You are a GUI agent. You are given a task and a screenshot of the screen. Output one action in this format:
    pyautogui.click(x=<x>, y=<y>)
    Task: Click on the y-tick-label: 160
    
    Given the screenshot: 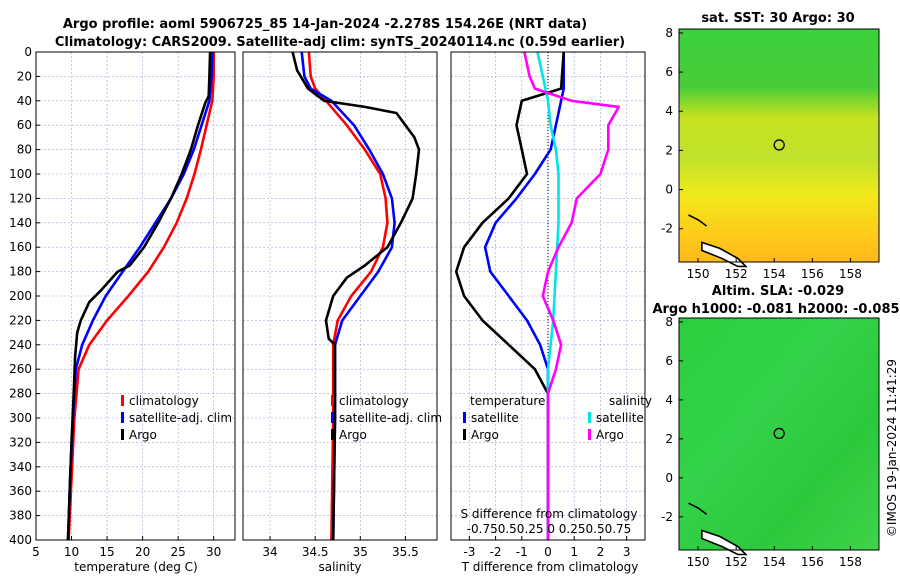 What is the action you would take?
    pyautogui.click(x=20, y=247)
    